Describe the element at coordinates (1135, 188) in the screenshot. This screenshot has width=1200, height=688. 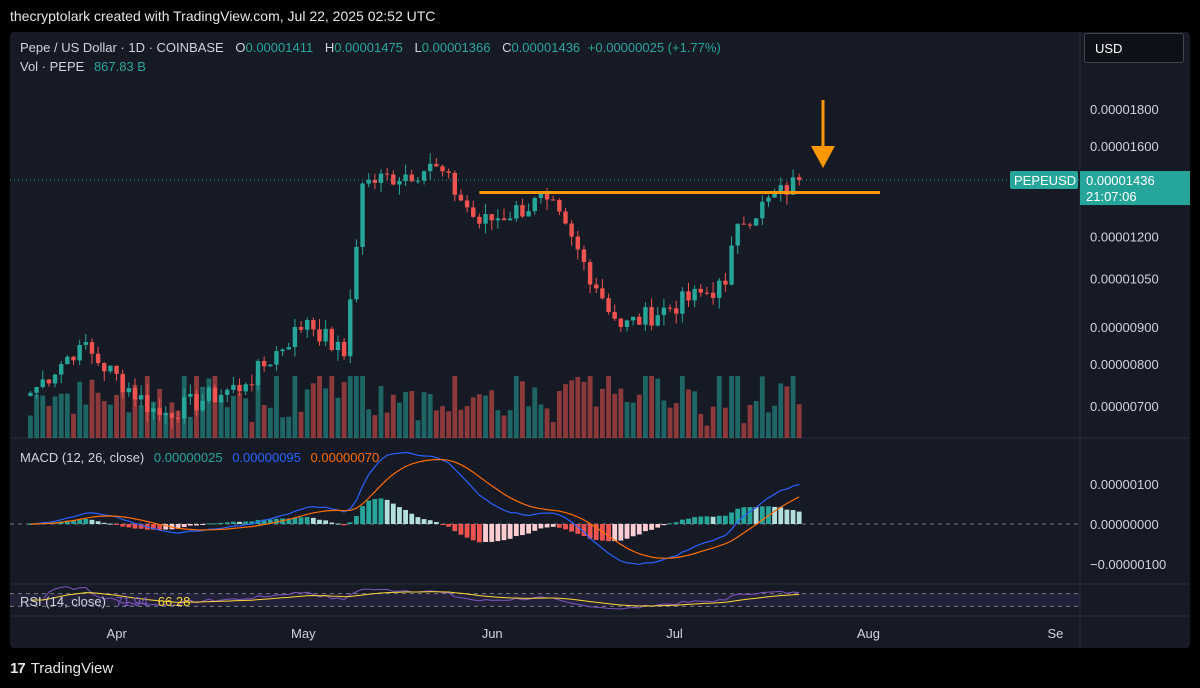
I see `last-price-badge-bg` at that location.